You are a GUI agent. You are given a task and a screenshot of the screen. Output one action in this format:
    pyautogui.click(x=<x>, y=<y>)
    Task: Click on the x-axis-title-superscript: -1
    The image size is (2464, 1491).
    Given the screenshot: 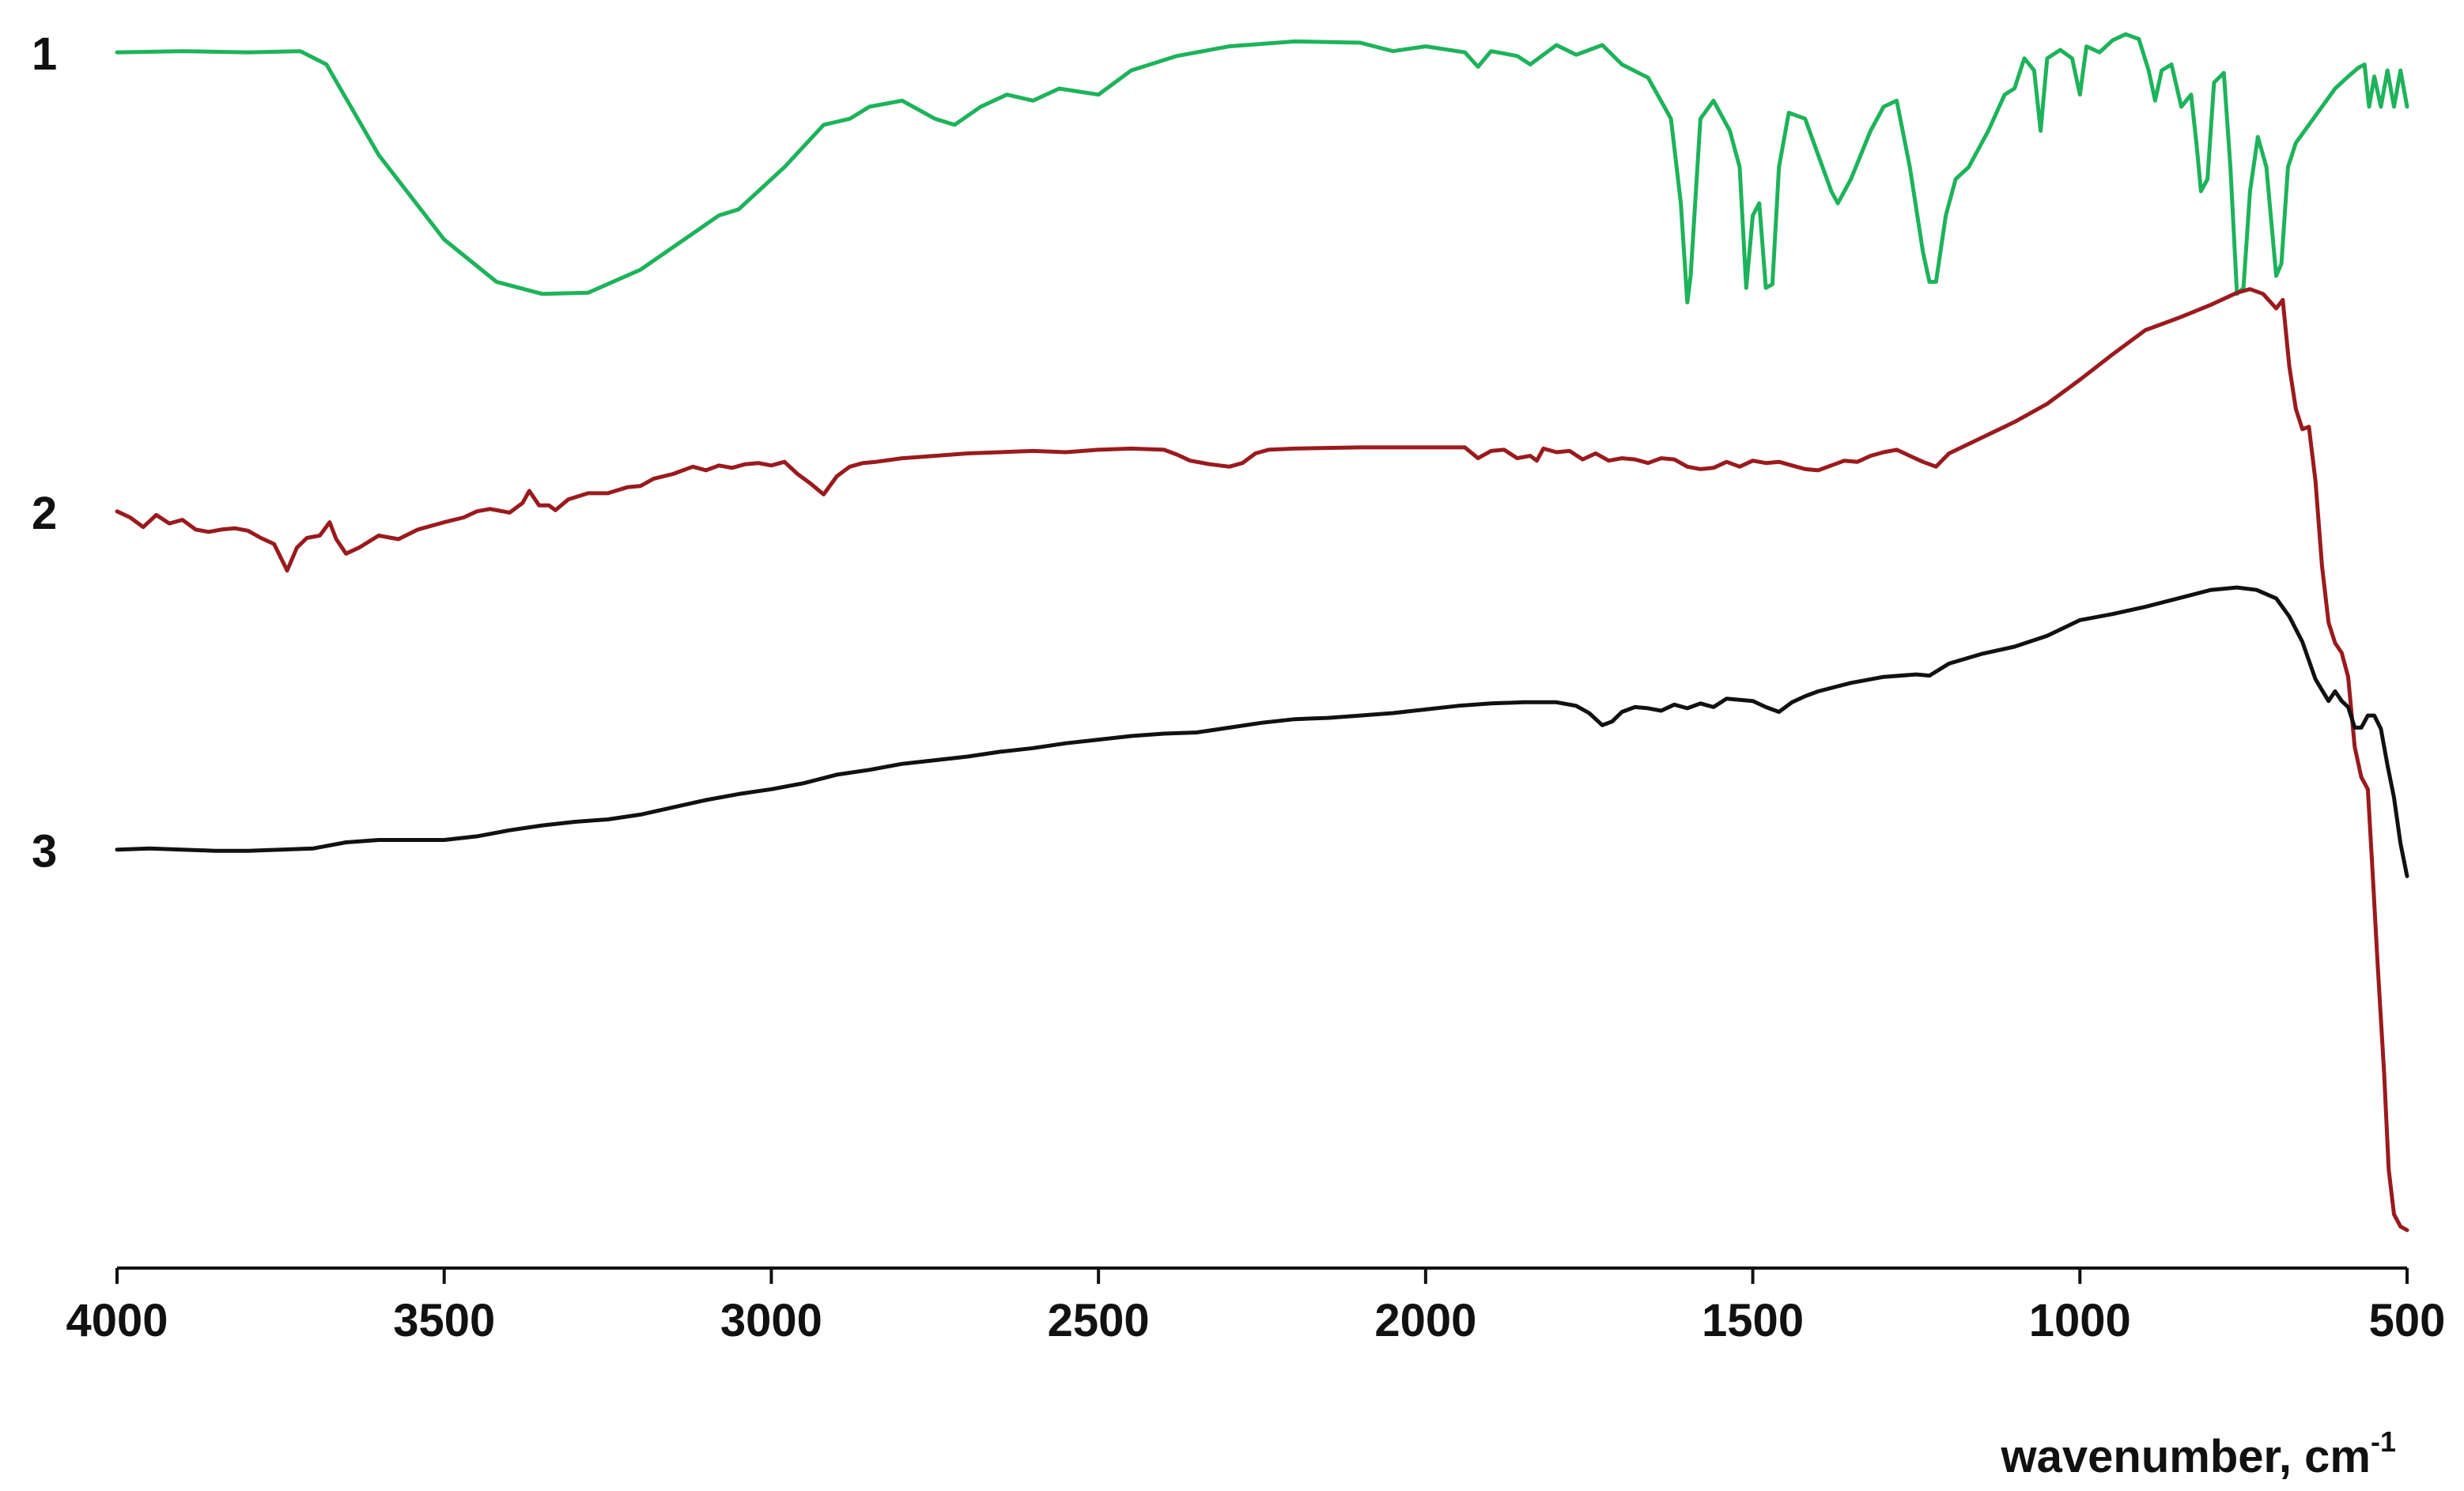 What is the action you would take?
    pyautogui.click(x=2383, y=1441)
    